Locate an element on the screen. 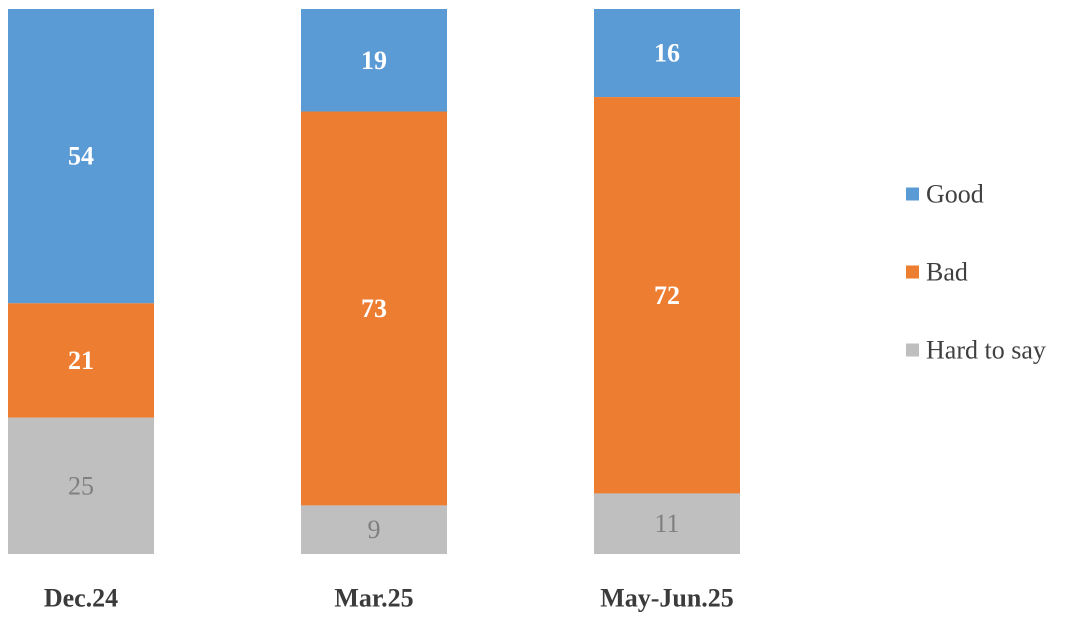  data-label-bad-mar-25: 73 is located at coordinates (374, 308).